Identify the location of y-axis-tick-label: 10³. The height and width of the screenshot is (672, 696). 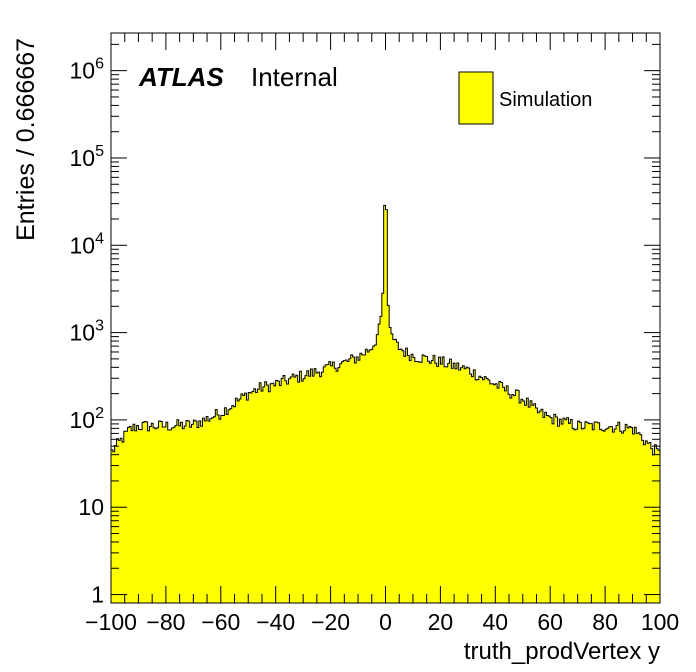
(87, 332).